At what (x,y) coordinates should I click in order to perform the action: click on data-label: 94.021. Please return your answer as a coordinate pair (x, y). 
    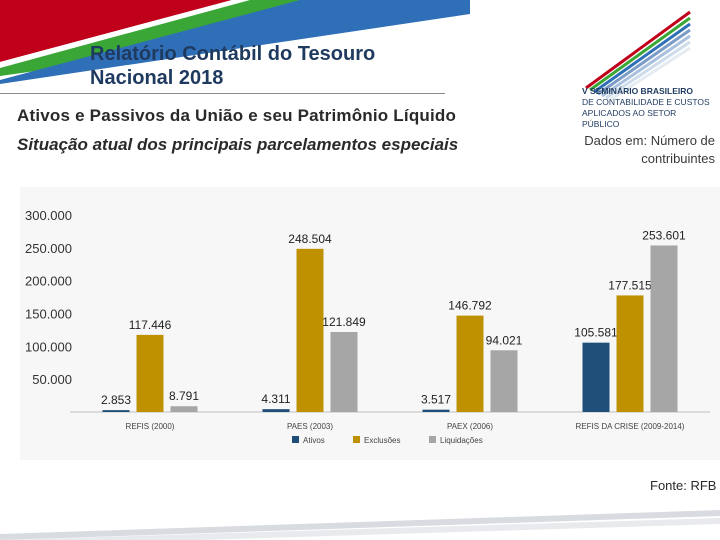
    Looking at the image, I should click on (504, 340).